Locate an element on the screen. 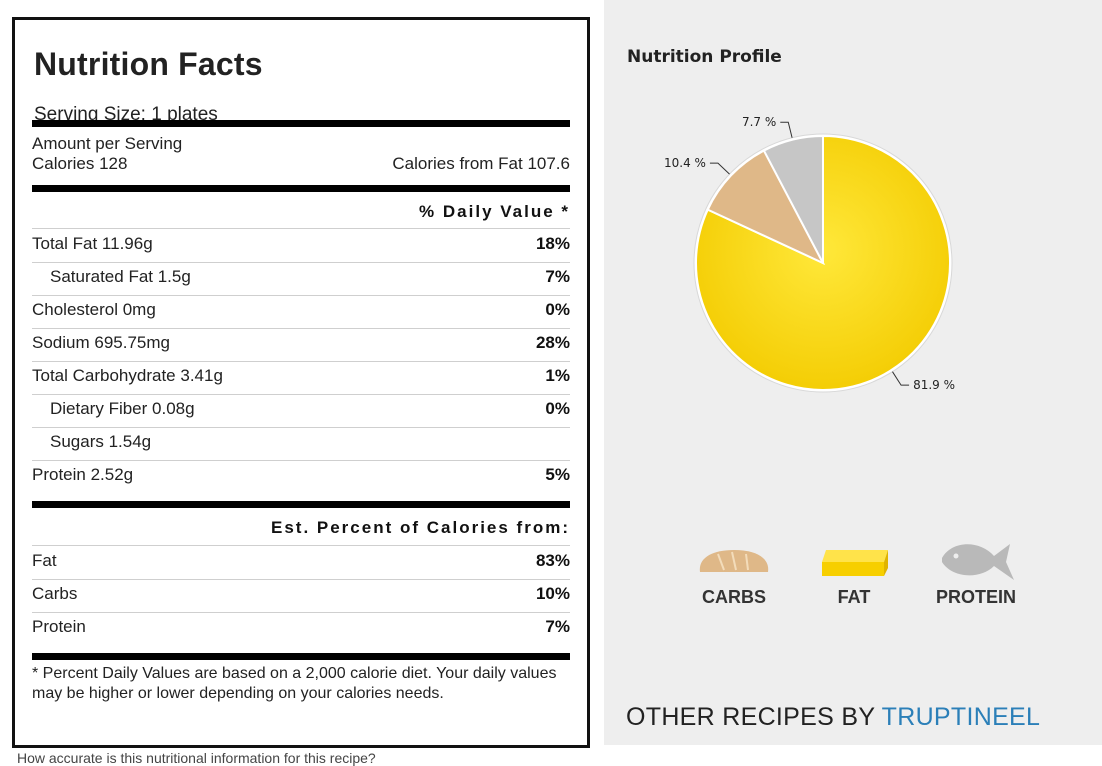 The image size is (1102, 766). nutrition-profile-title: Nutrition Profile is located at coordinates (704, 57).